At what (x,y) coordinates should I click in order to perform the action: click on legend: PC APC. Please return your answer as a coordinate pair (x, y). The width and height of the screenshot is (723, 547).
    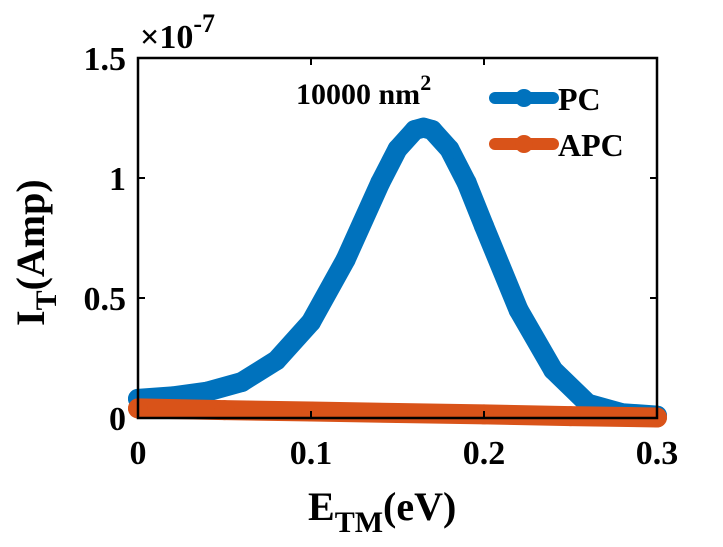
    Looking at the image, I should click on (556, 122).